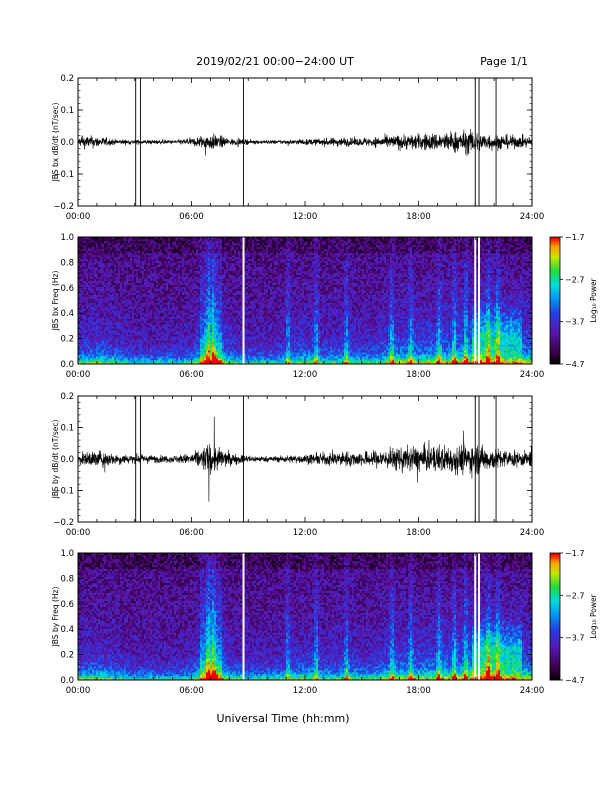 This screenshot has height=792, width=612. I want to click on page-indicator: Page 1/1, so click(504, 61).